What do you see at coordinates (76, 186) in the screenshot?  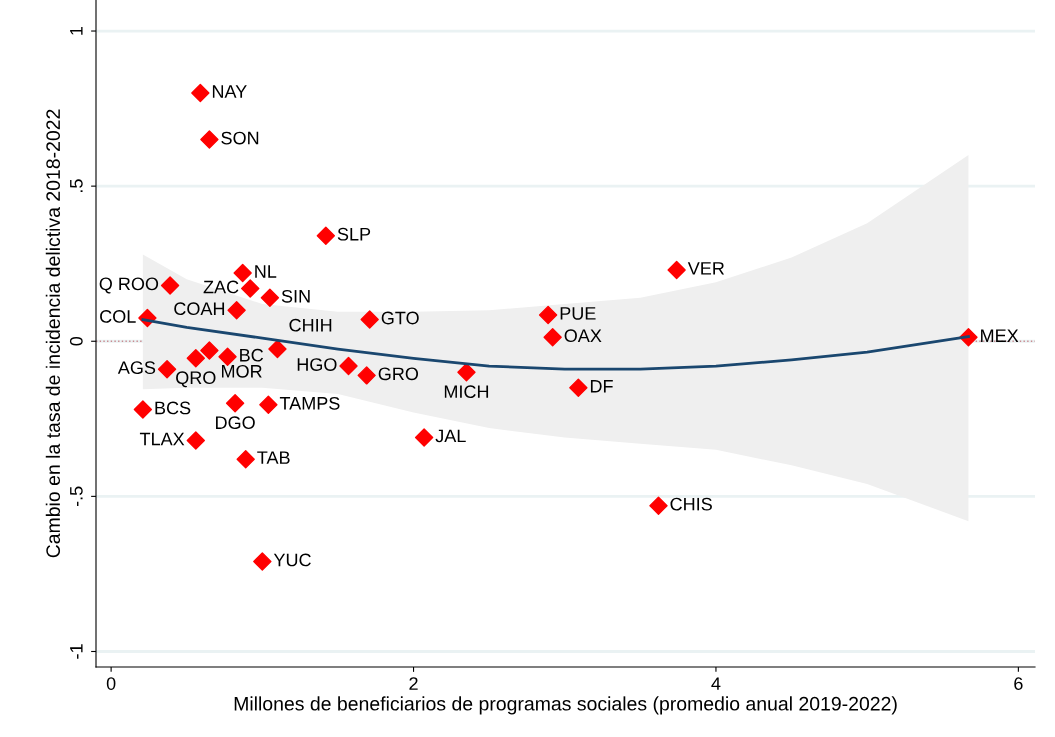 I see `y-tick-label: .5` at bounding box center [76, 186].